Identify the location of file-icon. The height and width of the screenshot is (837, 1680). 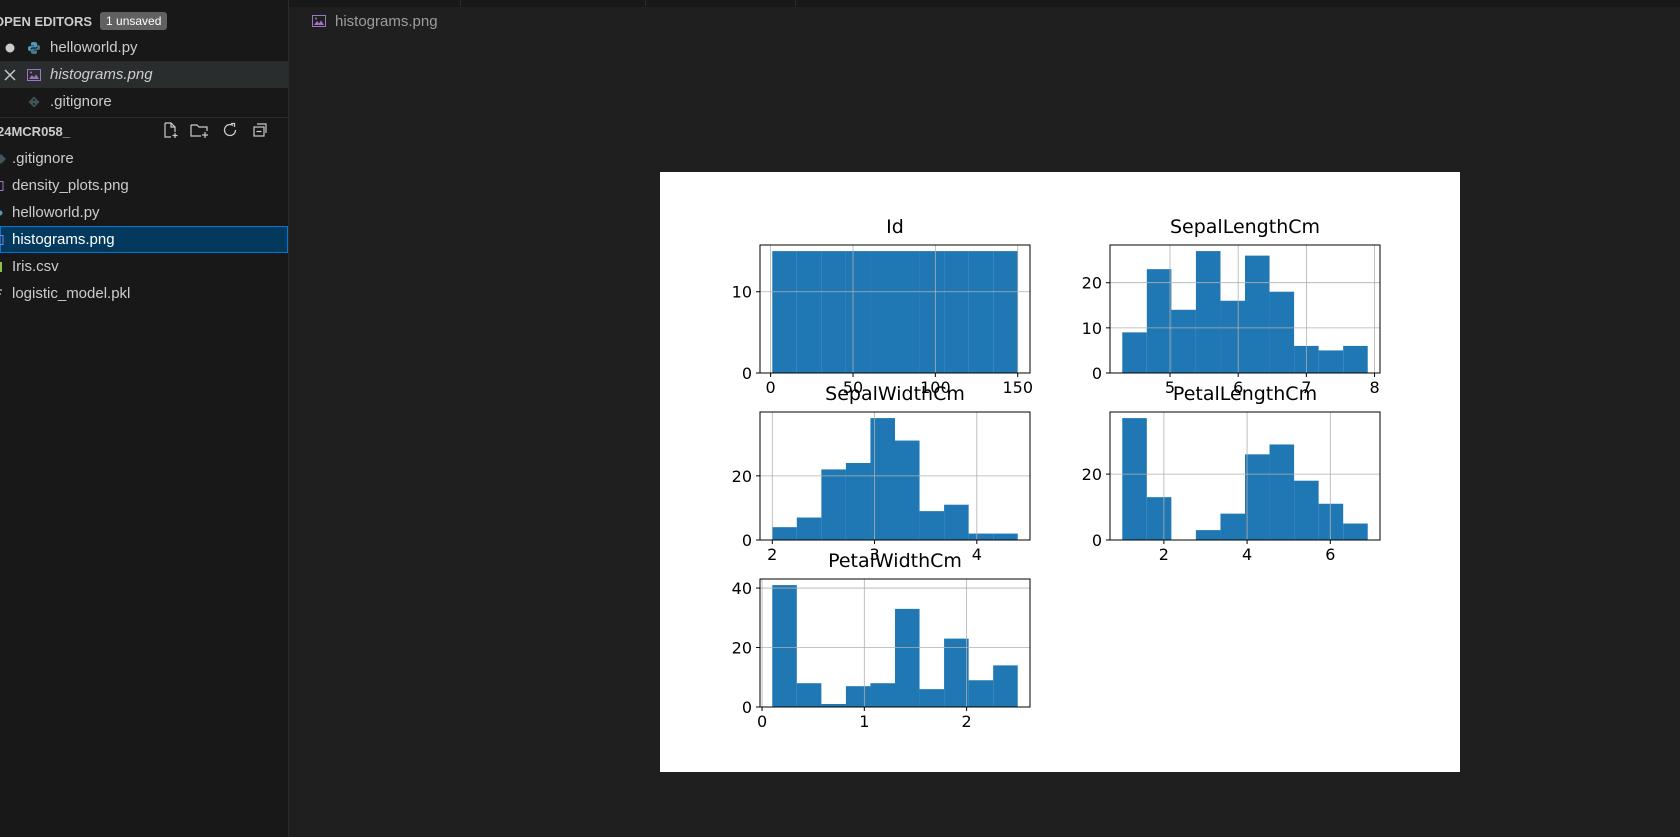
(2, 293).